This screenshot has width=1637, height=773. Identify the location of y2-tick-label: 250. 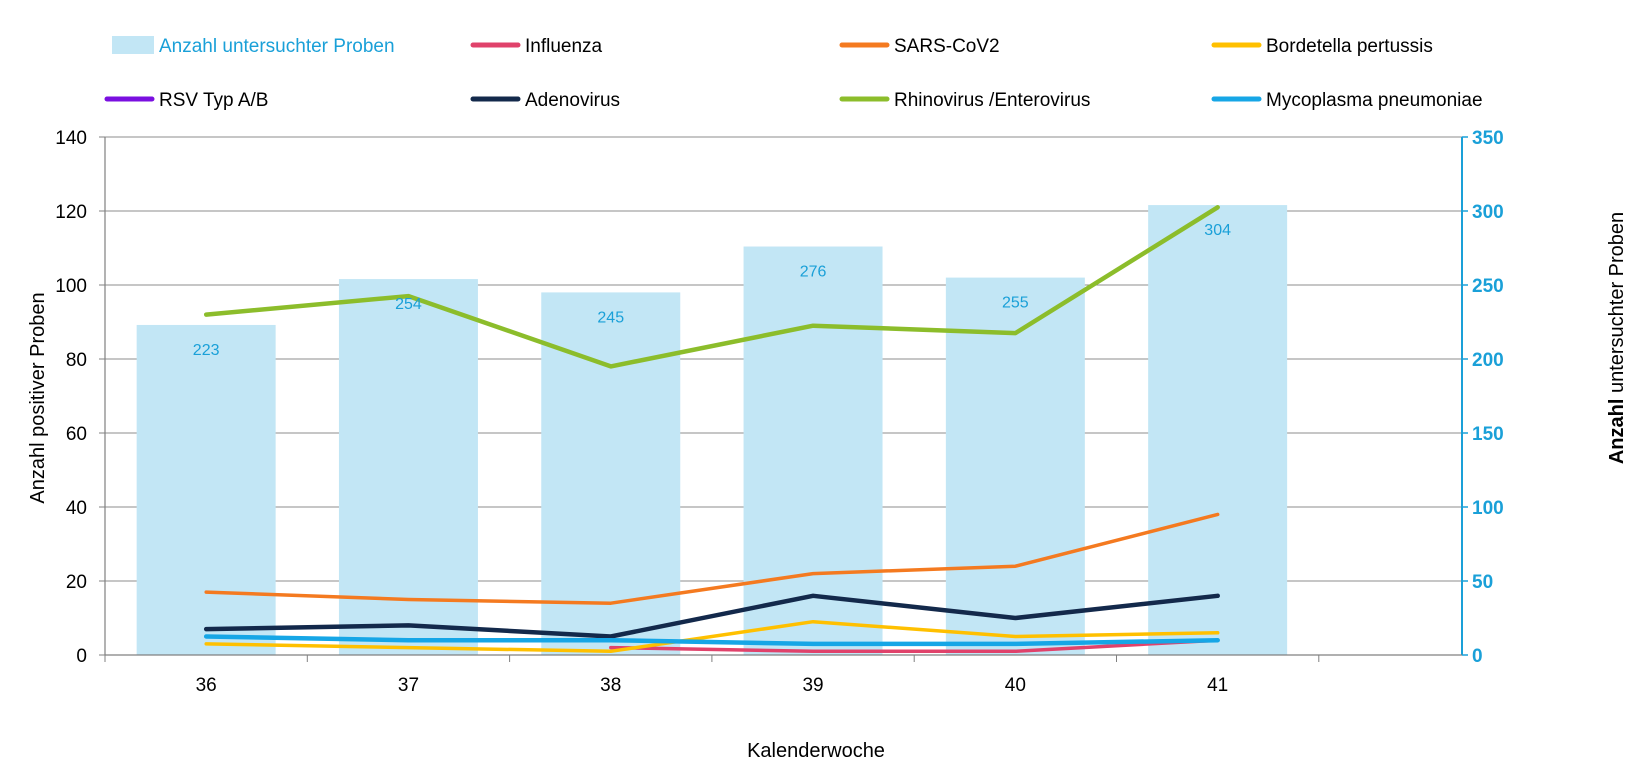
(1488, 286).